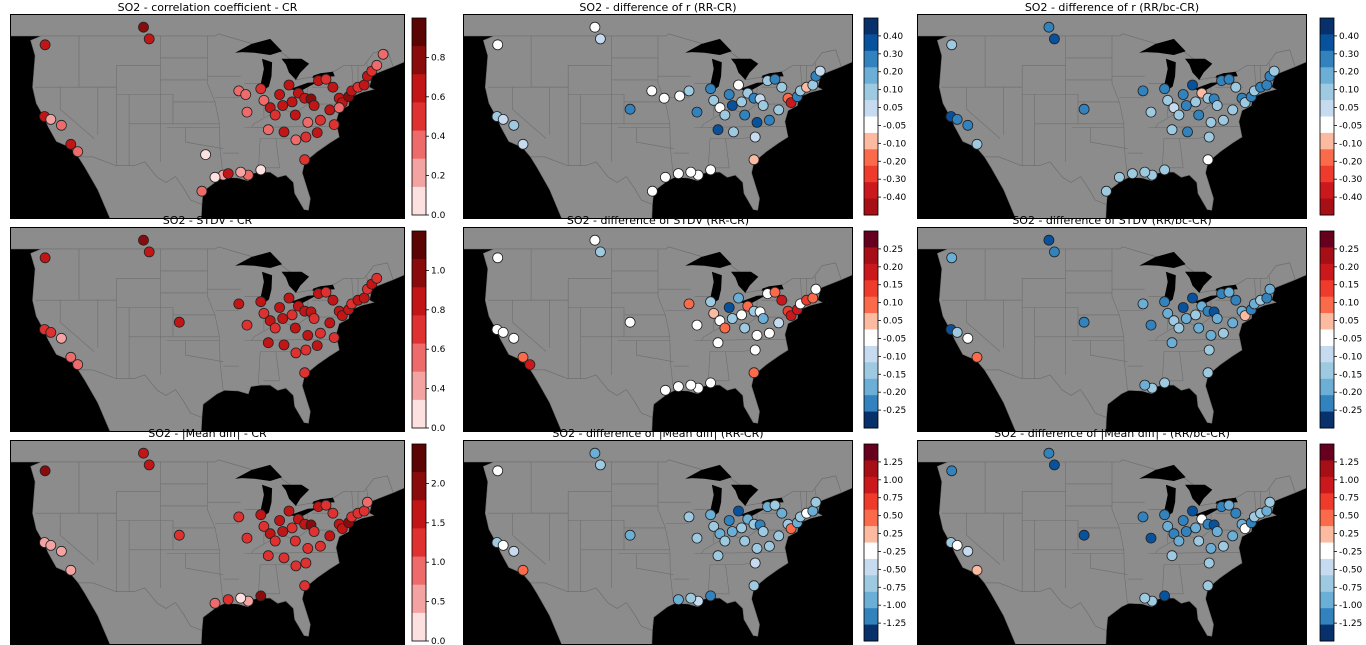  What do you see at coordinates (893, 481) in the screenshot?
I see `colorbar-tick-label: 1.00` at bounding box center [893, 481].